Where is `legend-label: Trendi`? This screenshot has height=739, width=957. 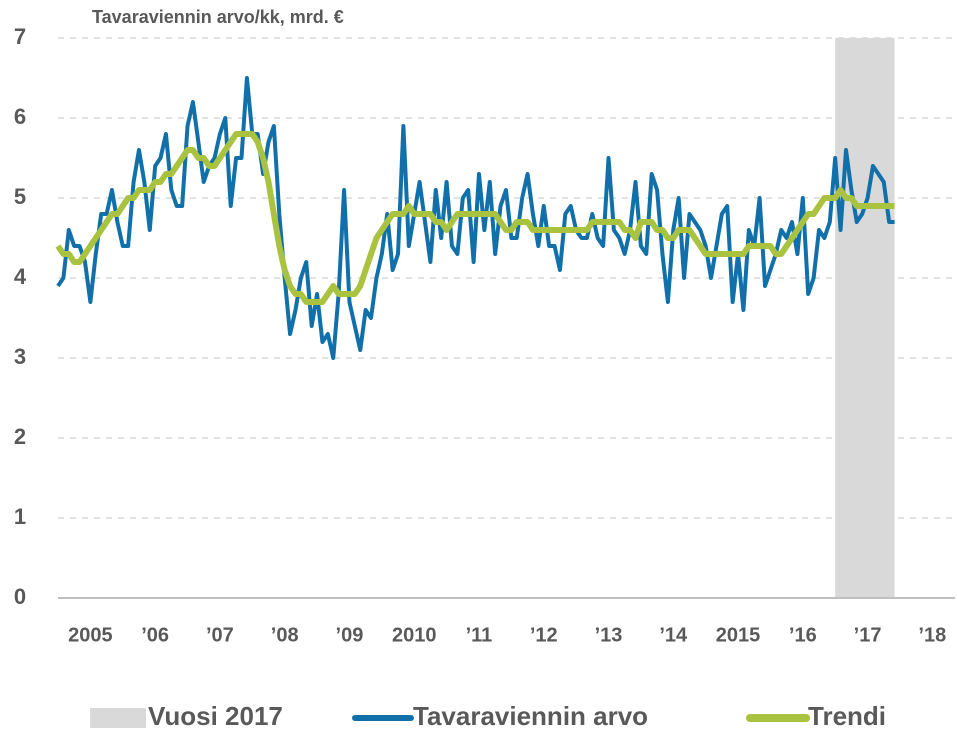
legend-label: Trendi is located at coordinates (847, 716).